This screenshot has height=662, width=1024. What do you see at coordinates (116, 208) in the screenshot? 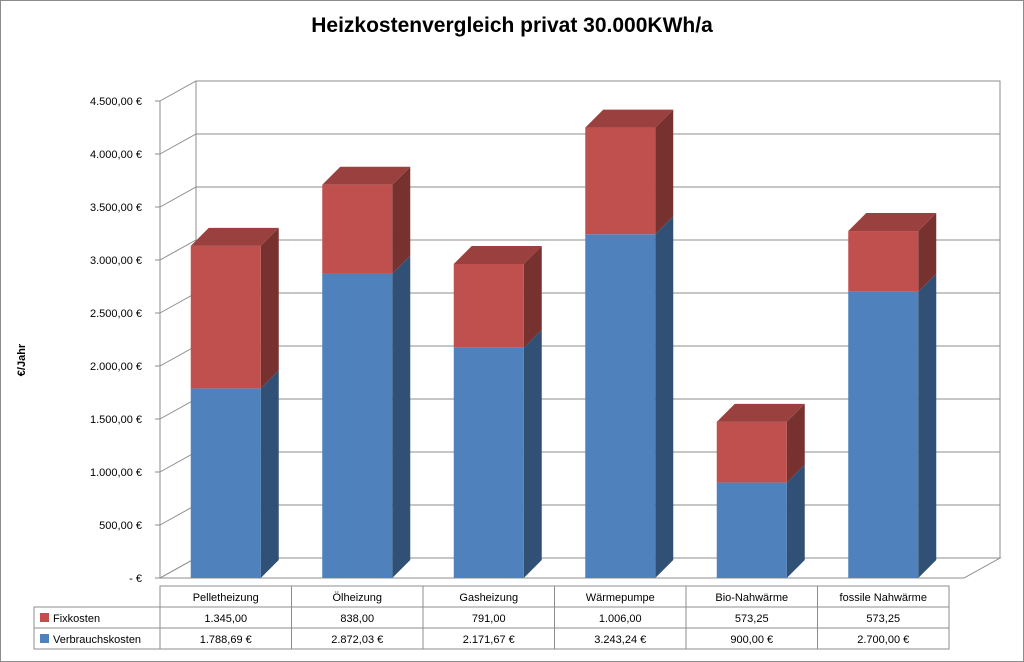
I see `y-tick-label: 3.500,00 €` at bounding box center [116, 208].